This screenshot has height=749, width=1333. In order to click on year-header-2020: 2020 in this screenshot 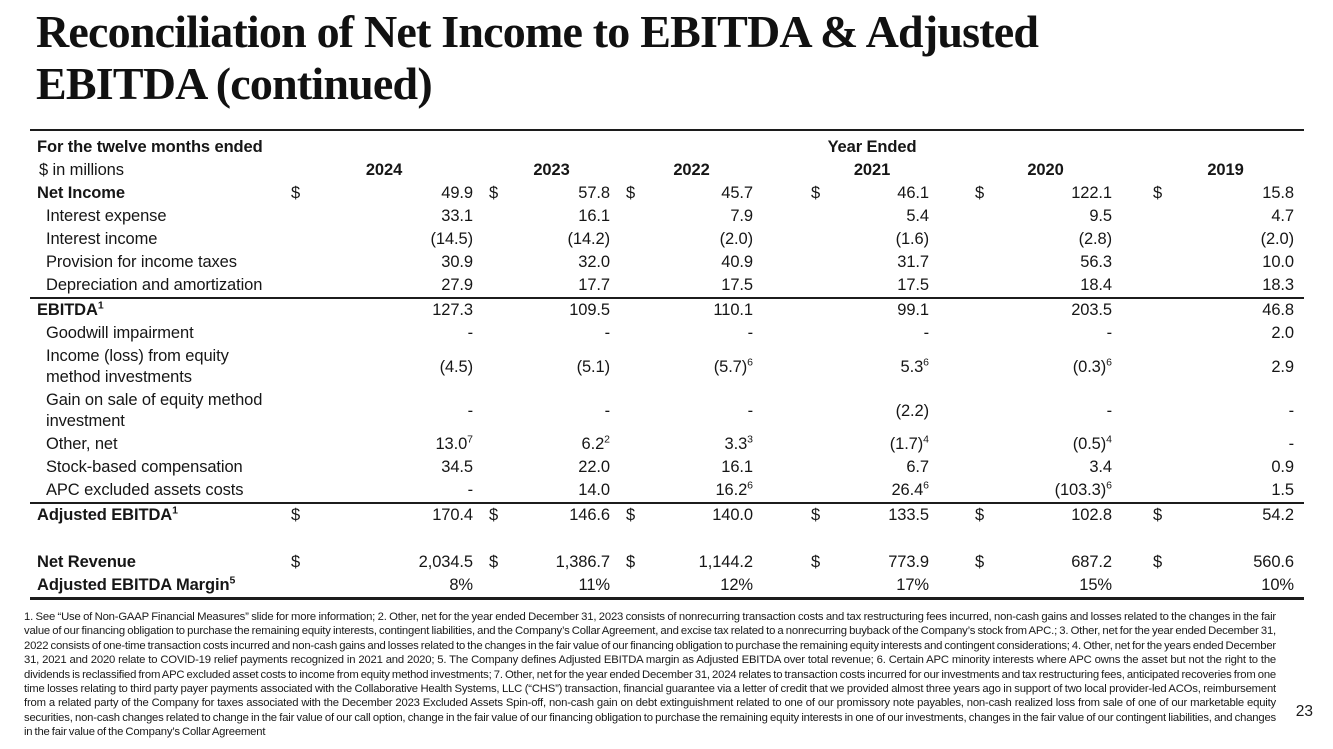, I will do `click(1045, 170)`.